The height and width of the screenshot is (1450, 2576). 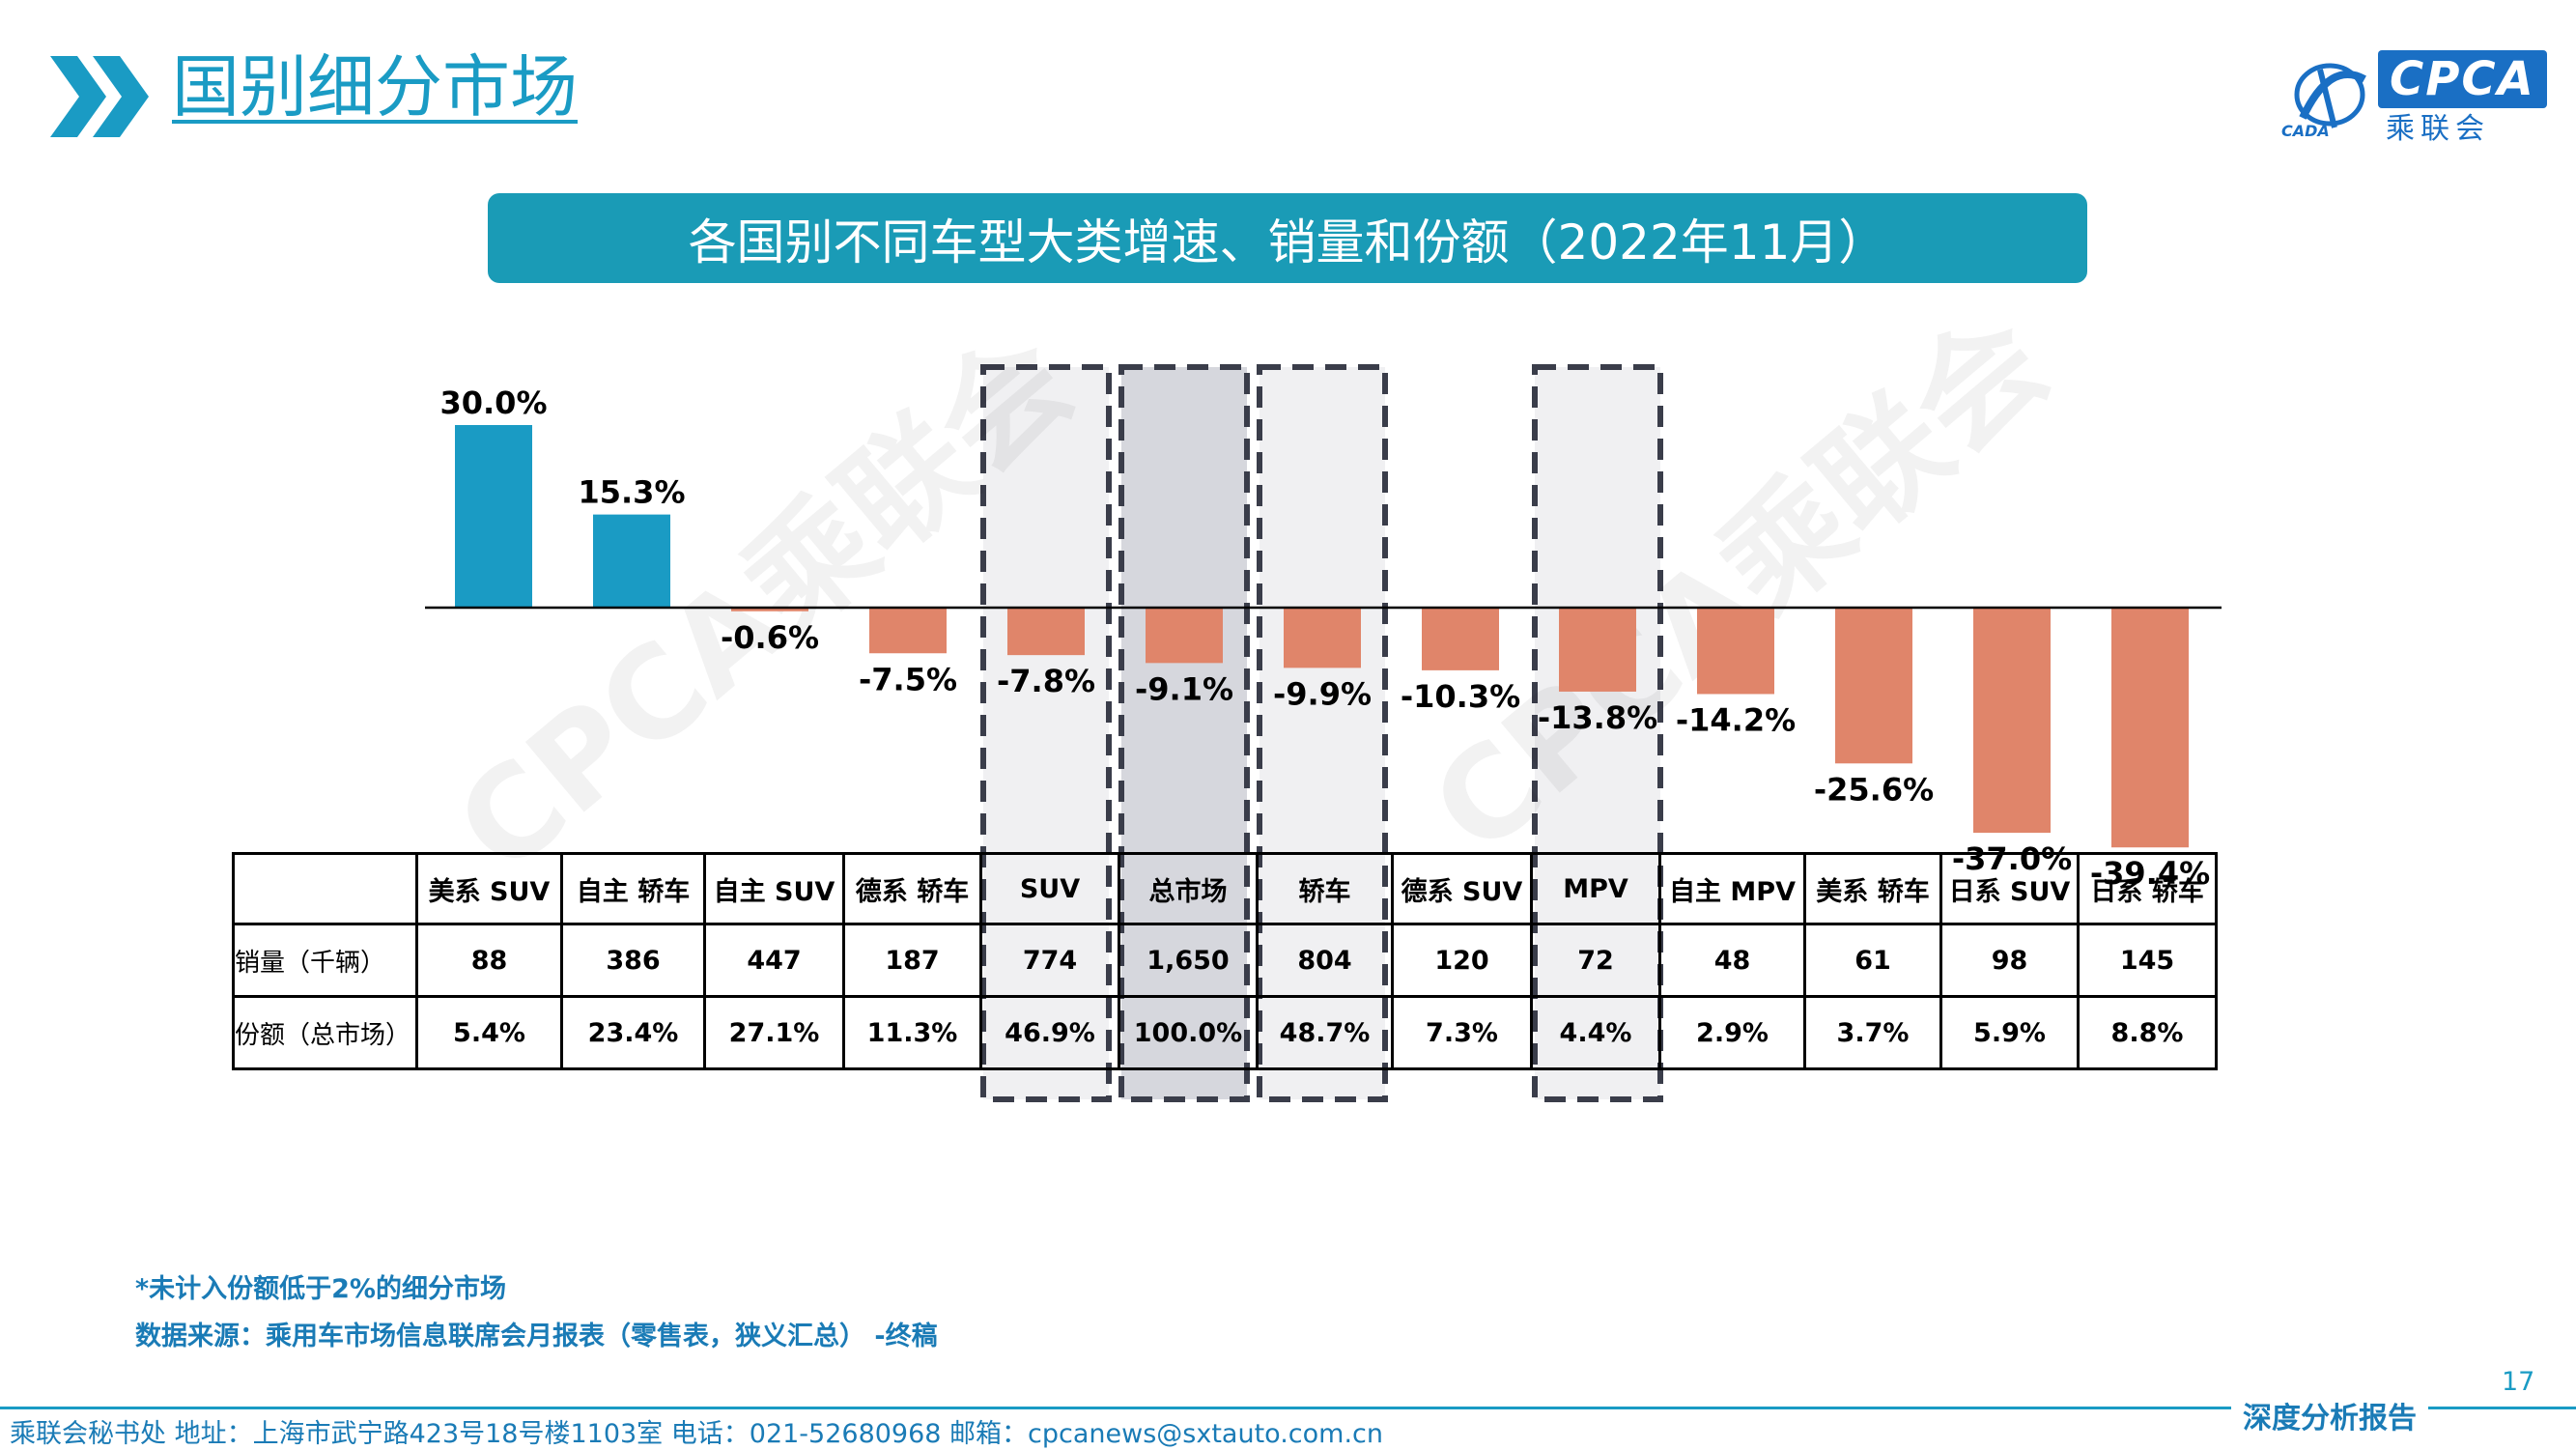 I want to click on share-cell: 23.4%, so click(x=633, y=1033).